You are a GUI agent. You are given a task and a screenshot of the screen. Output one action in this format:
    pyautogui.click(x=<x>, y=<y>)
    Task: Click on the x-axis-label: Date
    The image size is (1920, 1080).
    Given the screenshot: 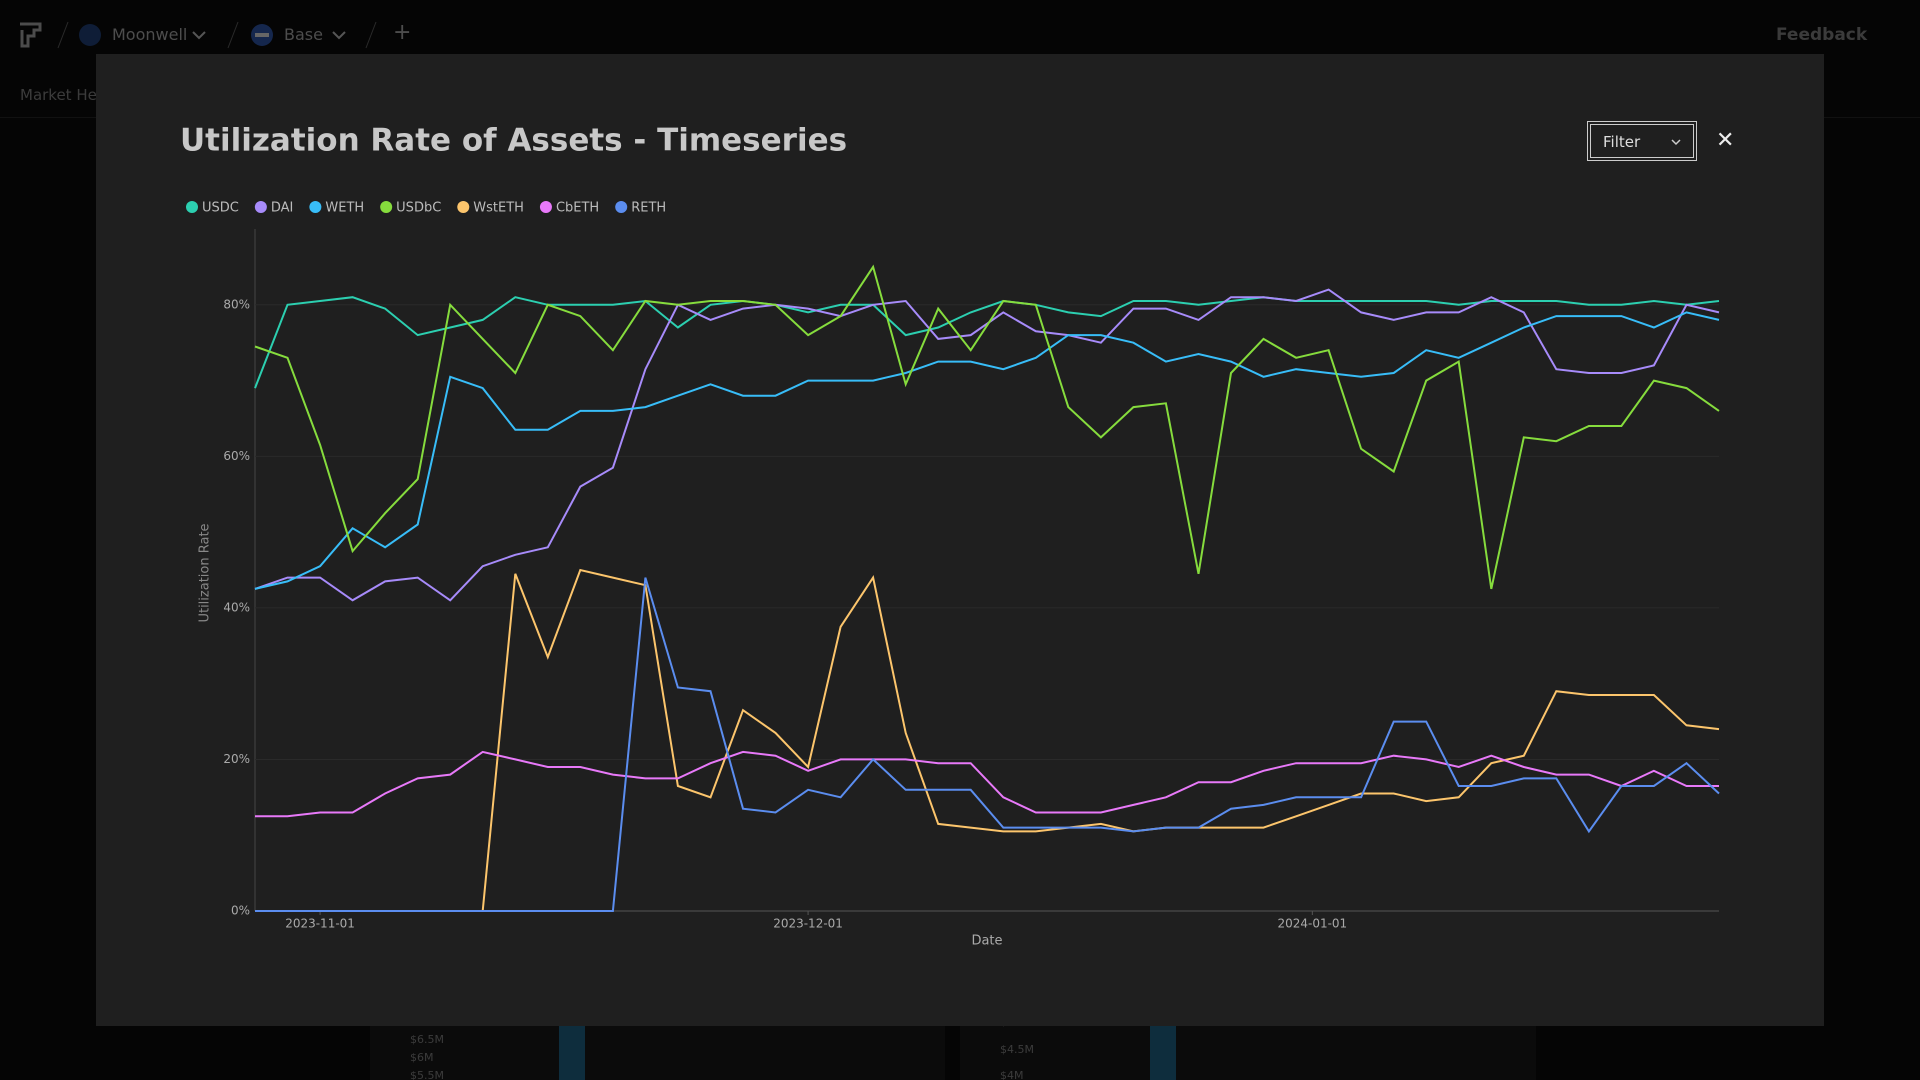 What is the action you would take?
    pyautogui.click(x=986, y=941)
    